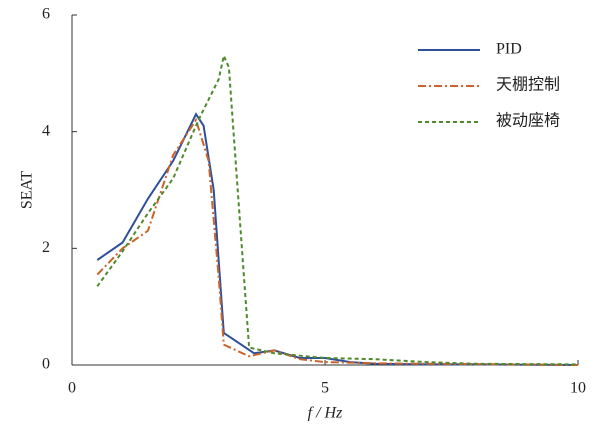 The width and height of the screenshot is (602, 445). Describe the element at coordinates (46, 364) in the screenshot. I see `y-tick-label: 0` at that location.